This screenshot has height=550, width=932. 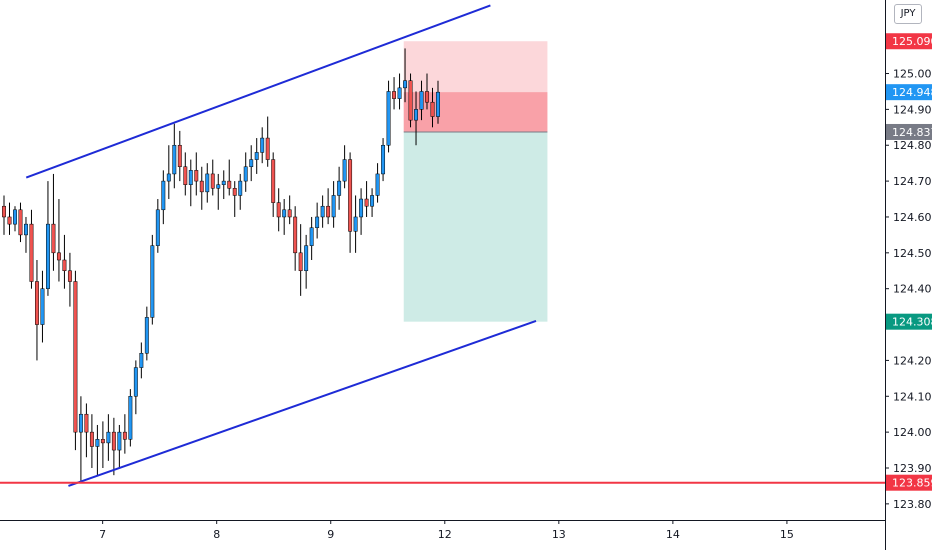 I want to click on short-position-tool, so click(x=475, y=181).